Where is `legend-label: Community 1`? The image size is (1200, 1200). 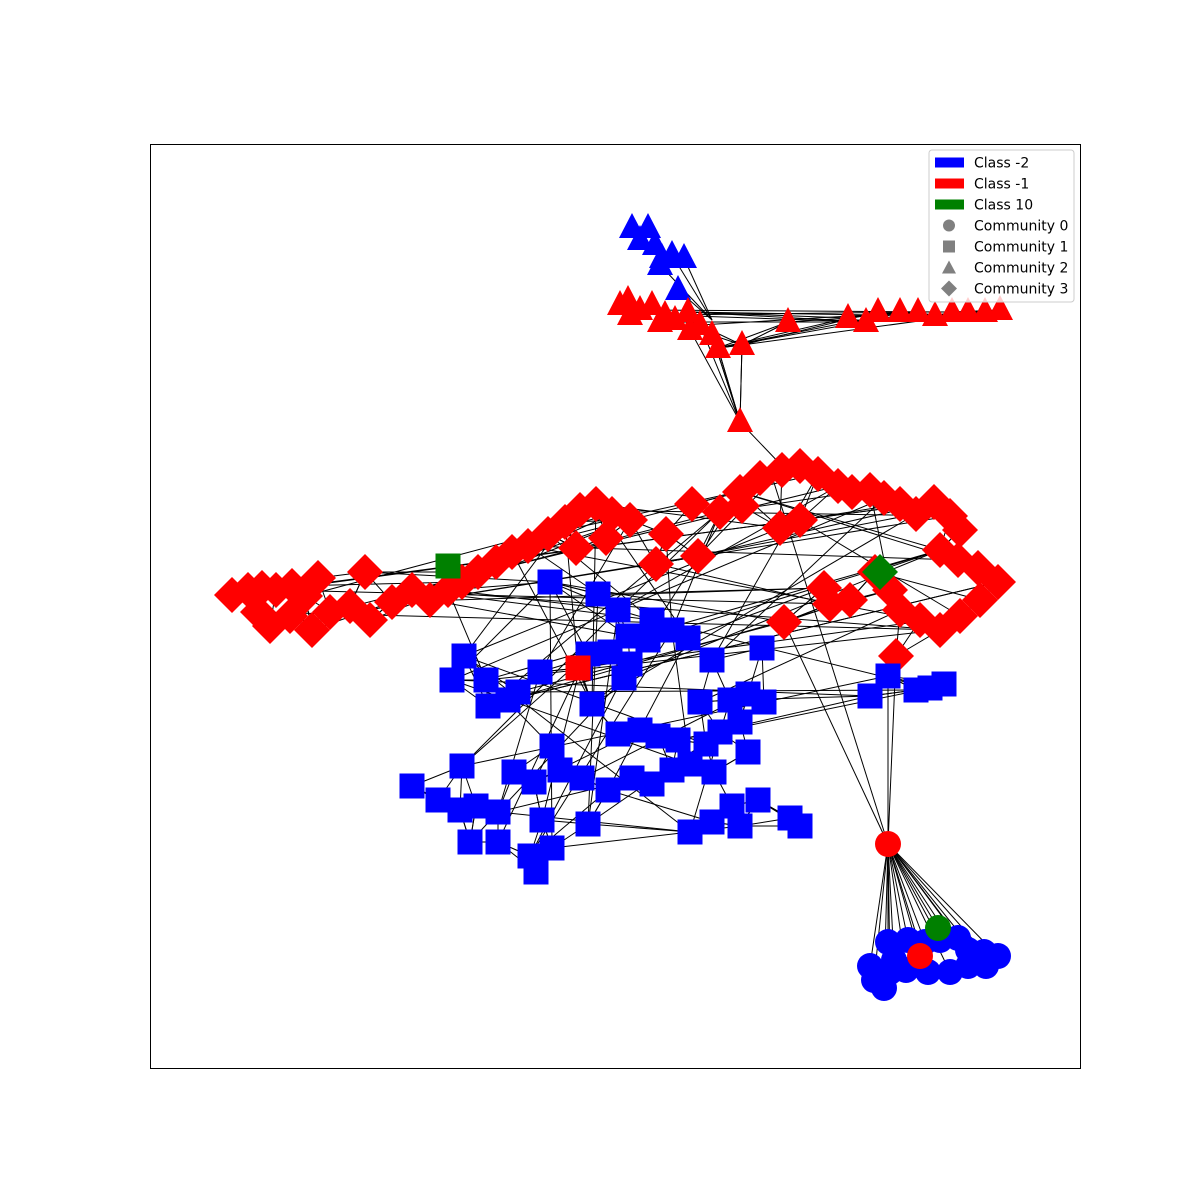 legend-label: Community 1 is located at coordinates (1021, 248).